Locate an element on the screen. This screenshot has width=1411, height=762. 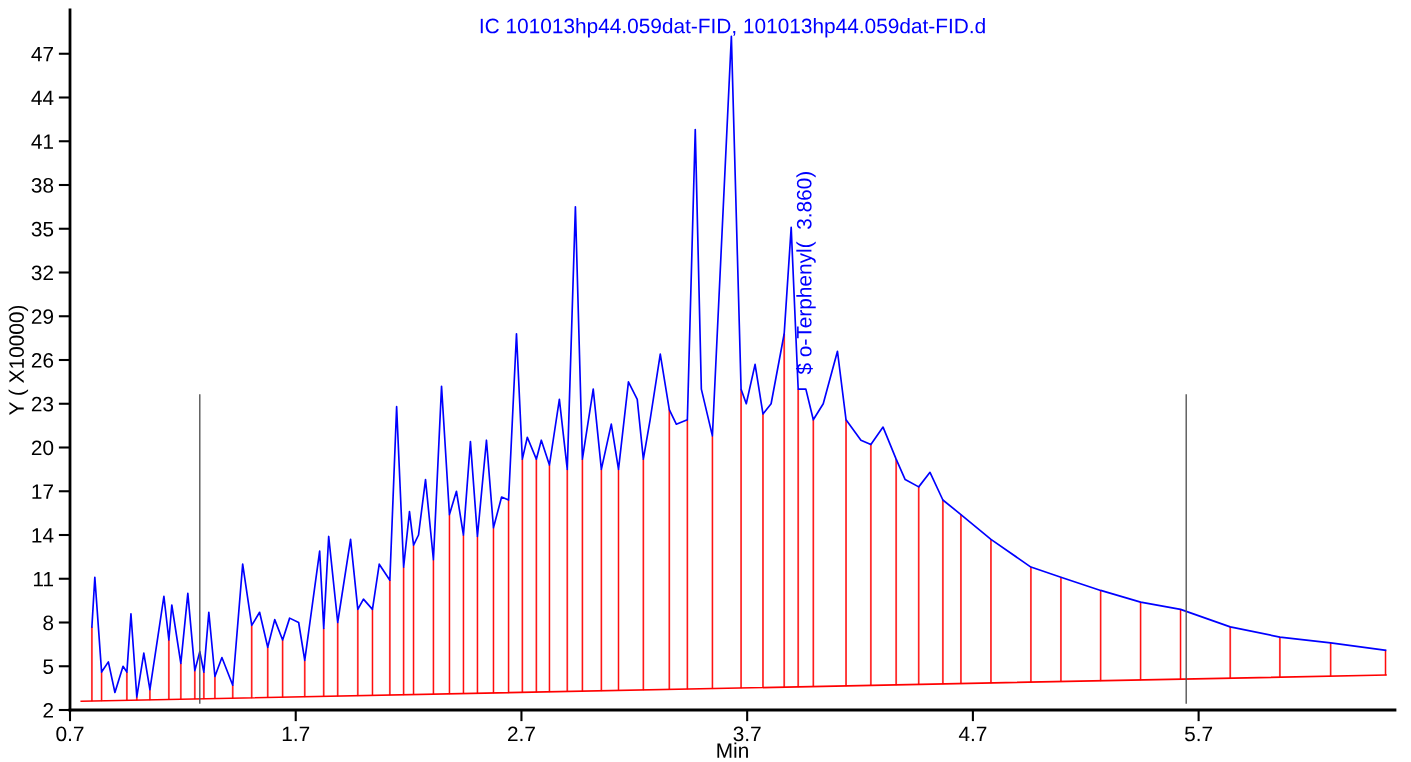
y-tick-label: 41 is located at coordinates (42, 141).